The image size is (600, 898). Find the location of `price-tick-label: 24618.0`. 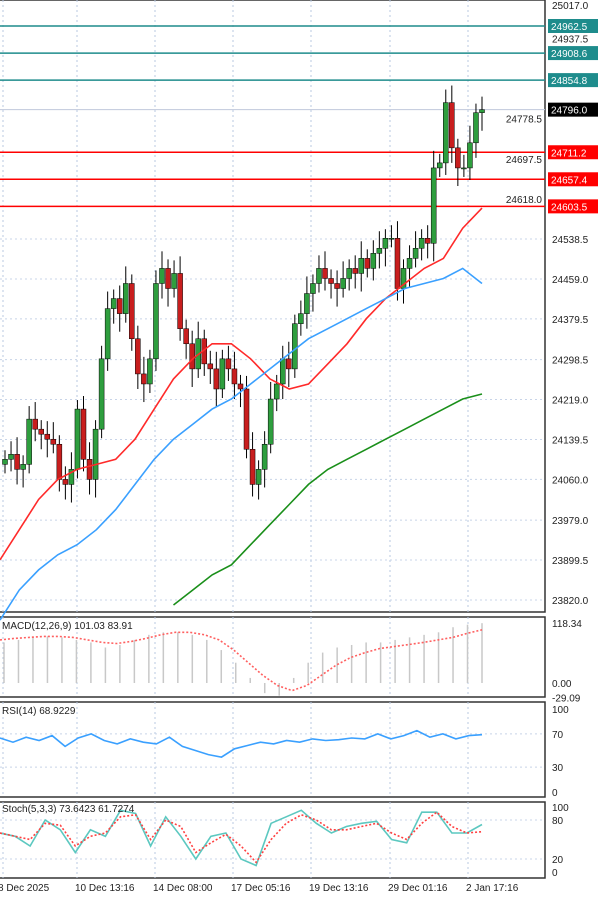

price-tick-label: 24618.0 is located at coordinates (524, 200).